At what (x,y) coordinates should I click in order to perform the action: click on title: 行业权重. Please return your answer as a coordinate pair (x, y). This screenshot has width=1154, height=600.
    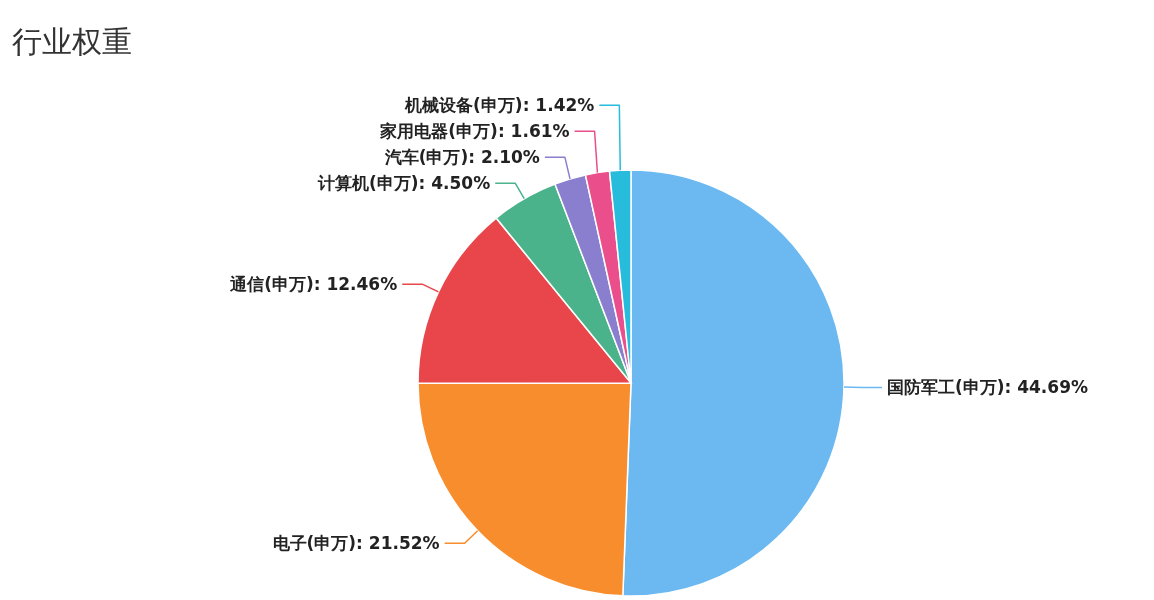
    Looking at the image, I should click on (72, 41).